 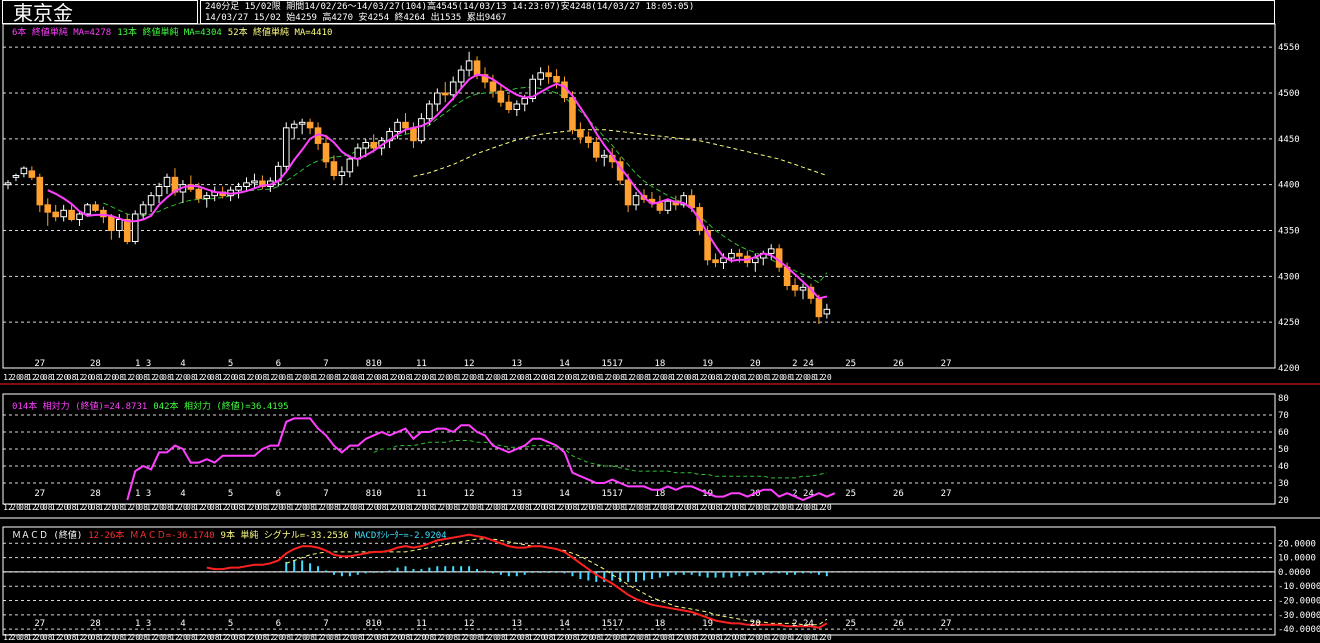 What do you see at coordinates (1289, 186) in the screenshot?
I see `price-tick-label: 4400` at bounding box center [1289, 186].